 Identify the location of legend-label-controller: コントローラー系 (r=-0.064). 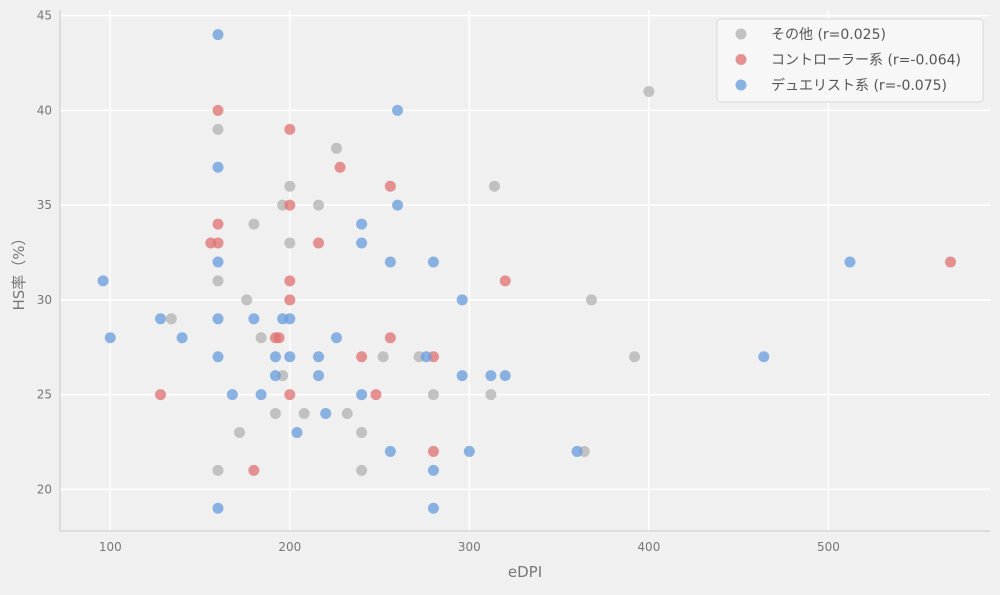
(866, 61).